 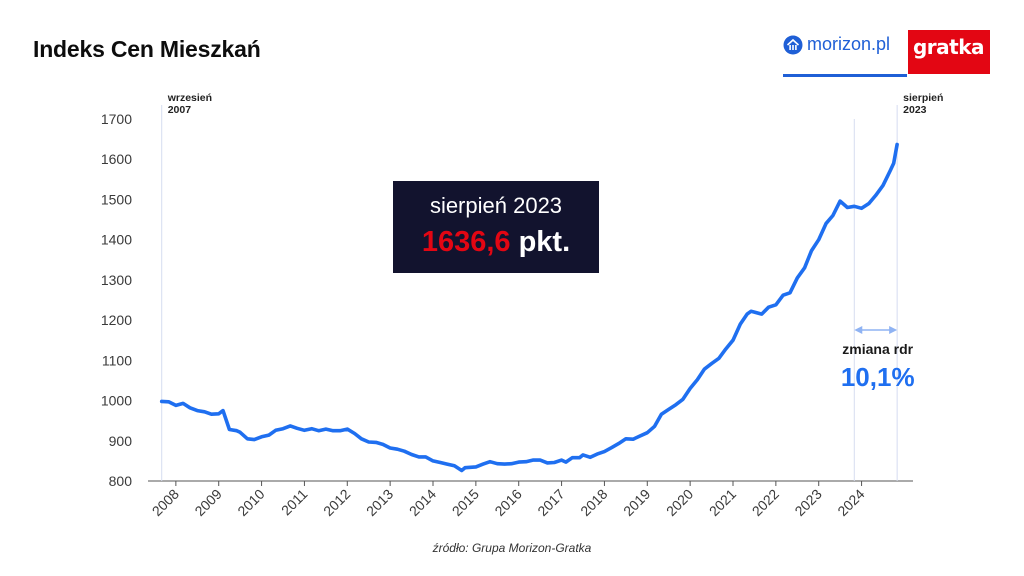 I want to click on y-tick-label: 1000, so click(x=116, y=401).